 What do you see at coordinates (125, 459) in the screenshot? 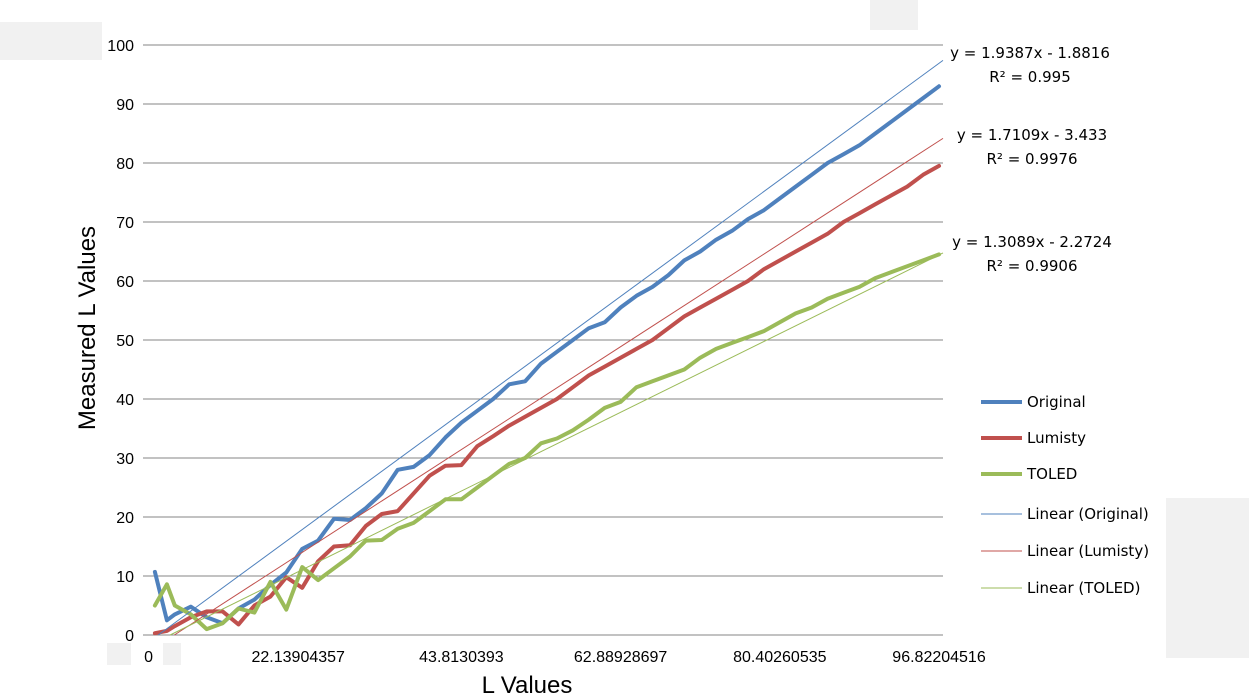
I see `y-tick-label: 30` at bounding box center [125, 459].